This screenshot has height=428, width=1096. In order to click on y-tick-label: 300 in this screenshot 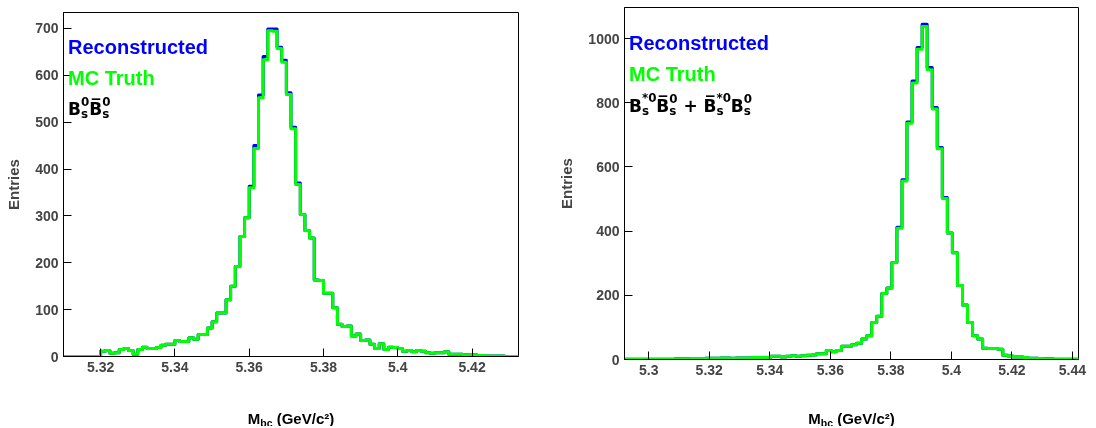, I will do `click(47, 215)`.